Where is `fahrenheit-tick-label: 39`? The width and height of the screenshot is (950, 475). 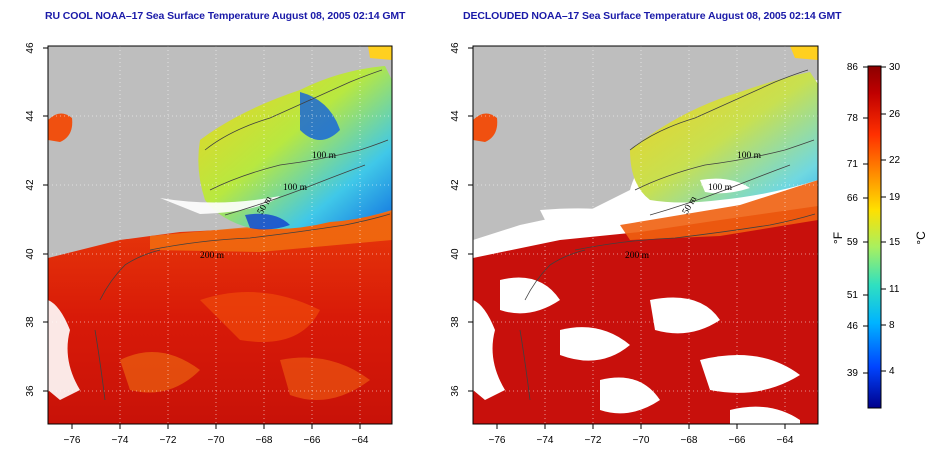 fahrenheit-tick-label: 39 is located at coordinates (853, 373).